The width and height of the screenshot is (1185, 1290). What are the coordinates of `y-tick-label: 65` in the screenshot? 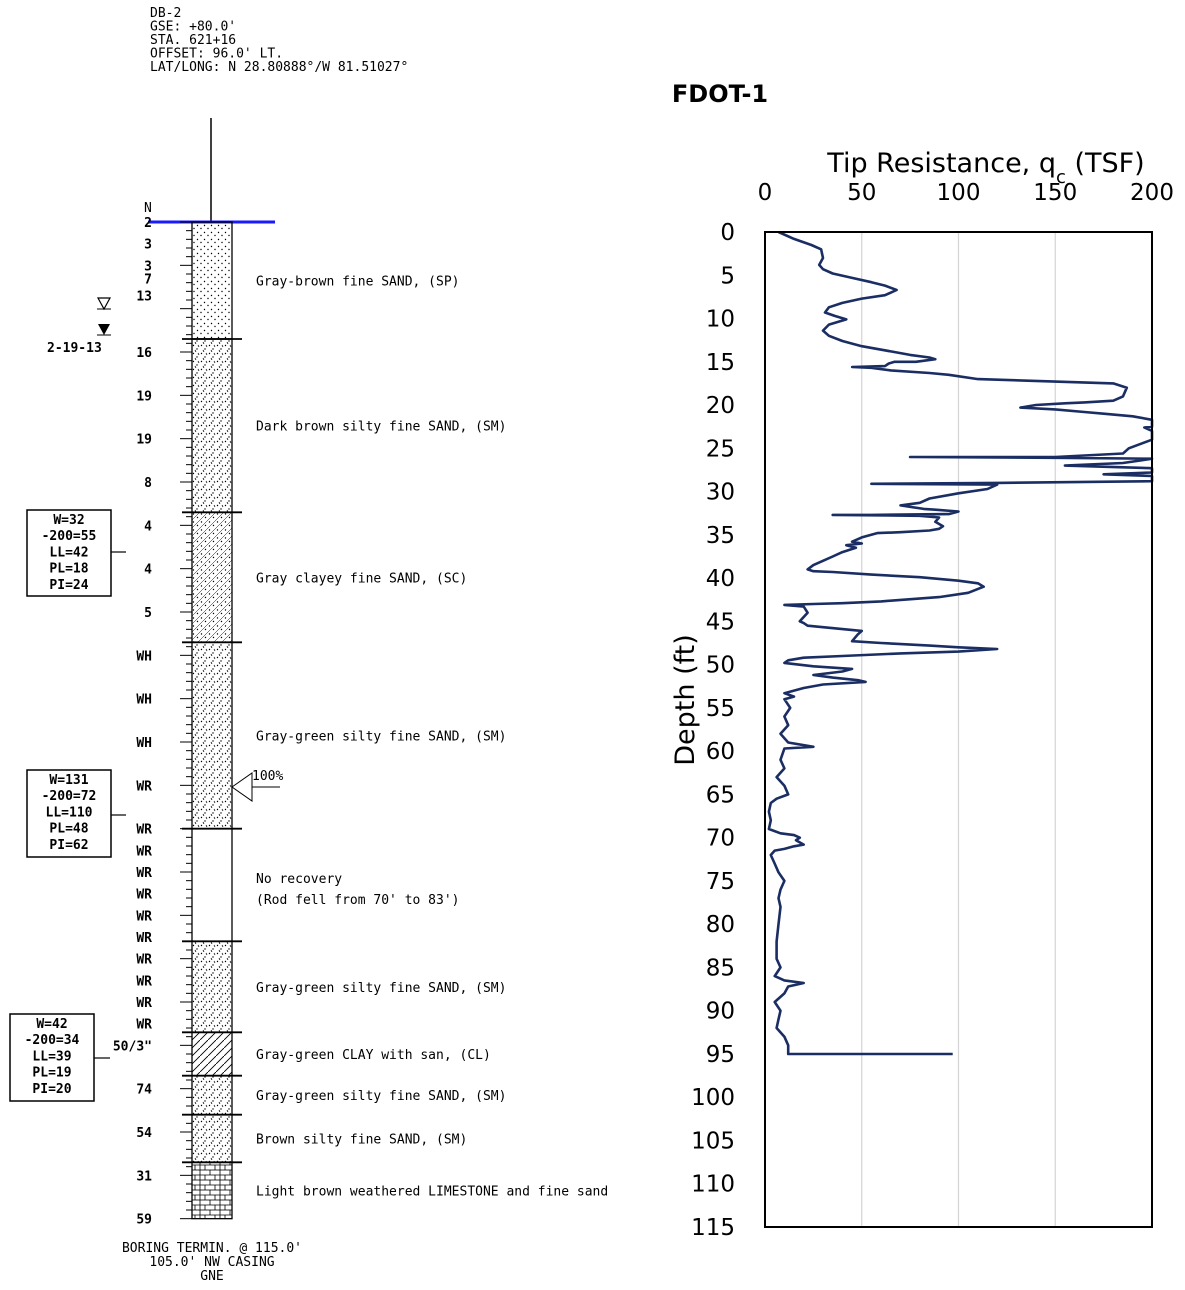 It's located at (720, 795).